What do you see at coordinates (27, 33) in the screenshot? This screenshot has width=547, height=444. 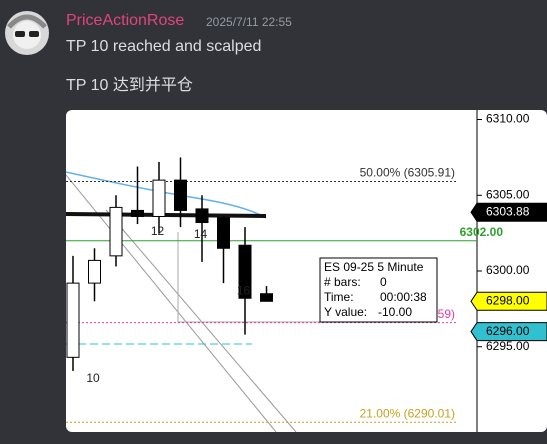 I see `avatar` at bounding box center [27, 33].